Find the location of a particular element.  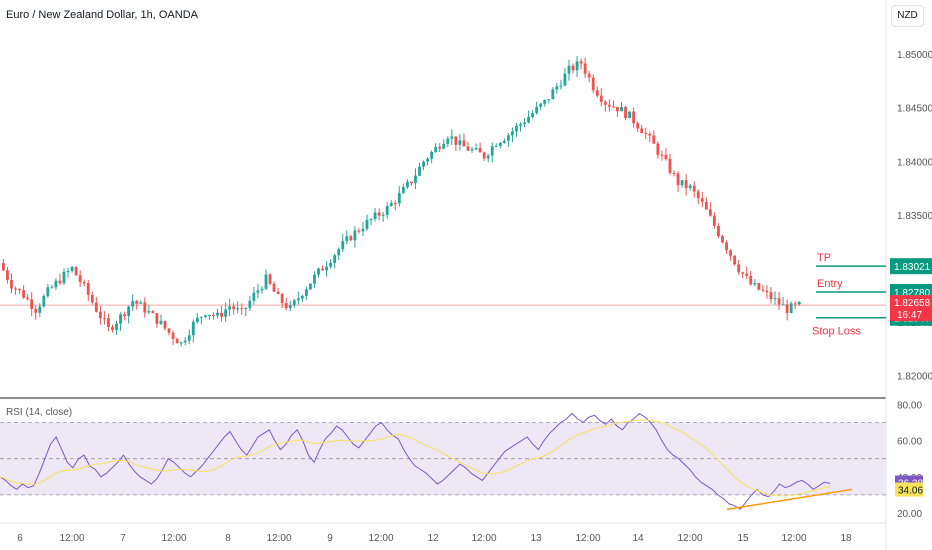

currency-button: NZD is located at coordinates (907, 16).